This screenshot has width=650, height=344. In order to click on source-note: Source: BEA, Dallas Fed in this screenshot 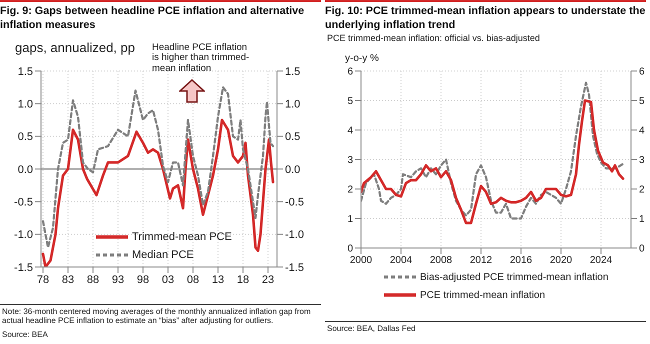, I will do `click(371, 329)`.